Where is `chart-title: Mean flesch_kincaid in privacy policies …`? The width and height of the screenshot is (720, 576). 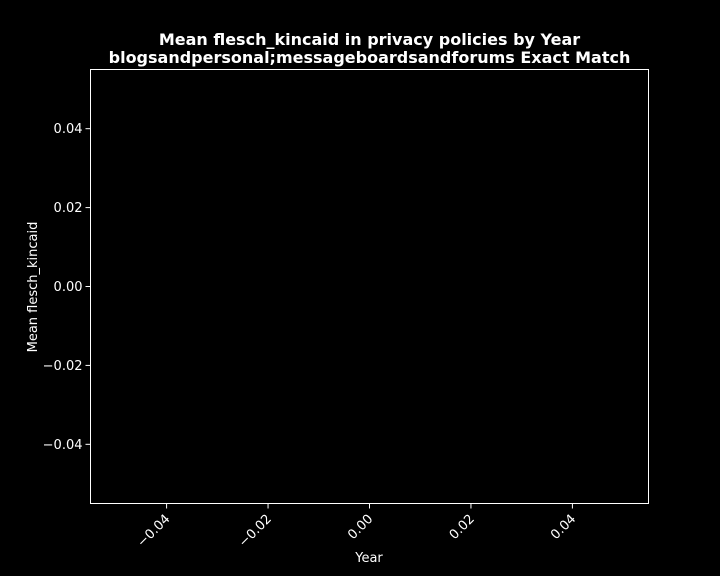 chart-title: Mean flesch_kincaid in privacy policies … is located at coordinates (369, 39).